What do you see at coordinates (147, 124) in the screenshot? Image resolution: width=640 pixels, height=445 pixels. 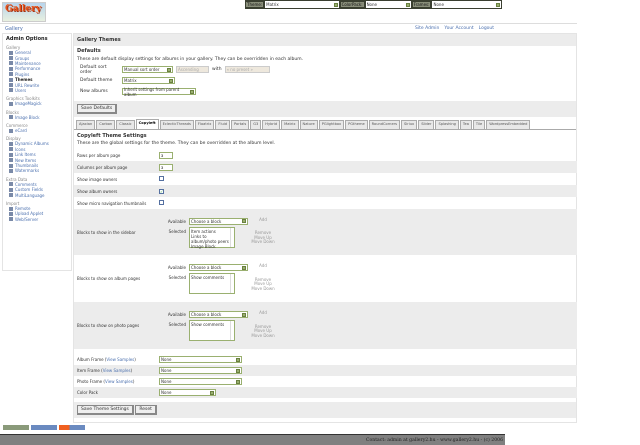 I see `tab-copyleft: Copyleft` at bounding box center [147, 124].